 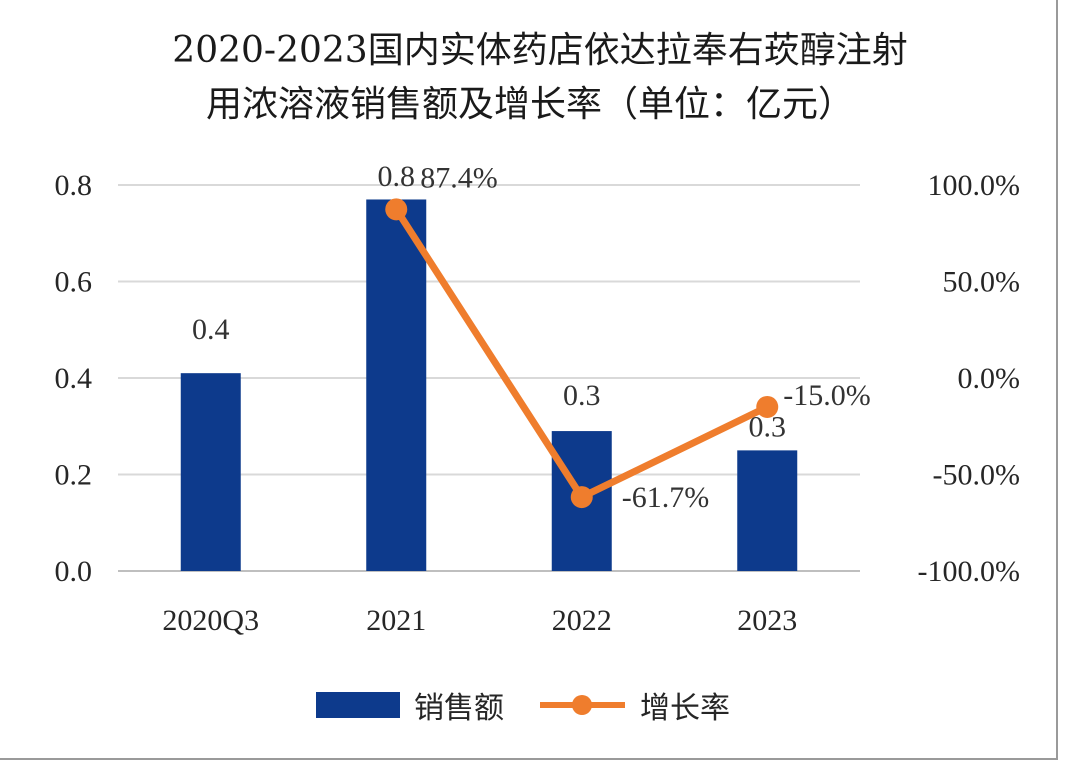 I want to click on x-tick-label: 2023, so click(x=767, y=620).